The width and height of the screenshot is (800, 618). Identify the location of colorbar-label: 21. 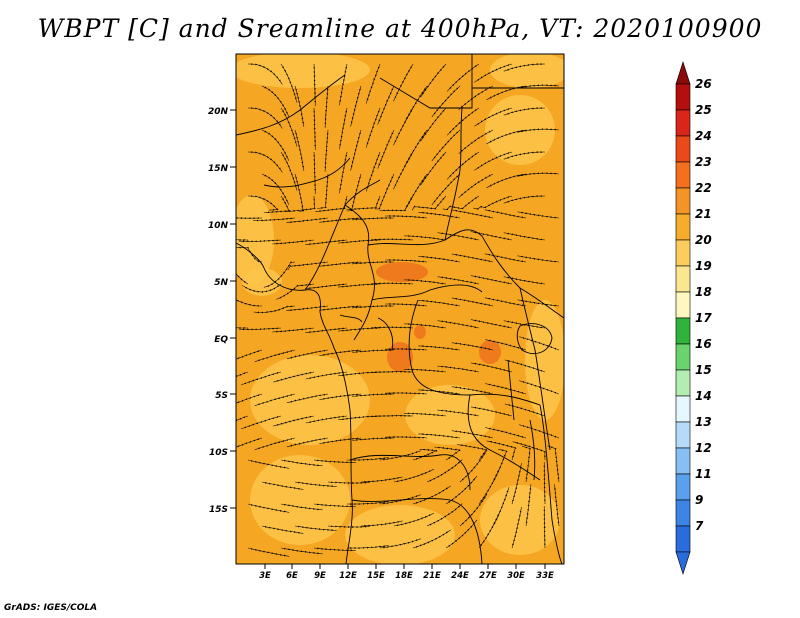
(703, 214).